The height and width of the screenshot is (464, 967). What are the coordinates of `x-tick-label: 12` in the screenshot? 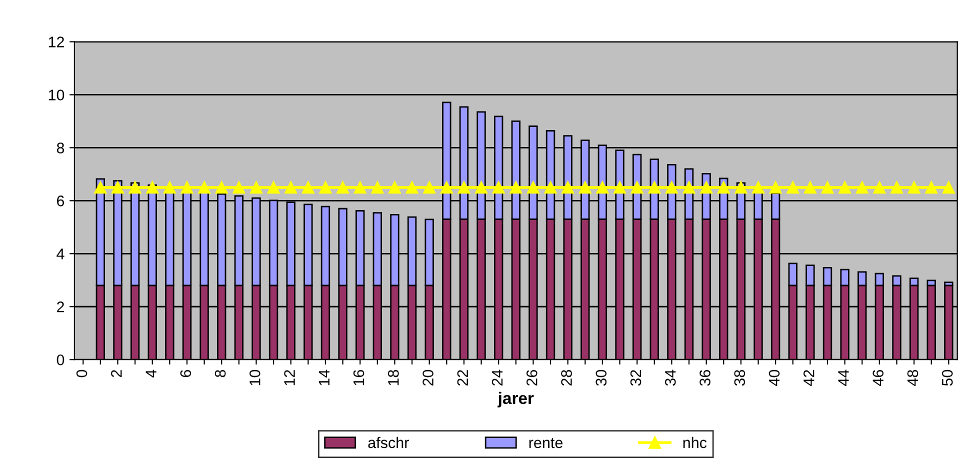 It's located at (289, 378).